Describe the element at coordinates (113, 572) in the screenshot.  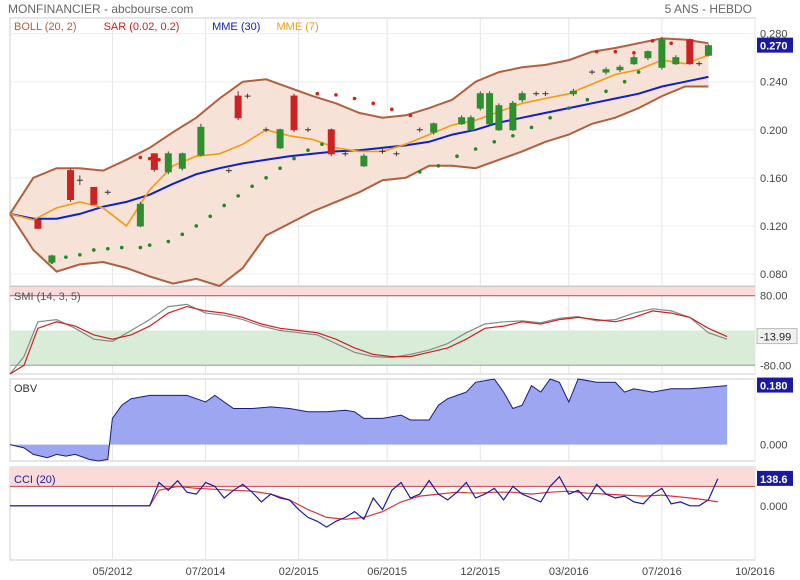
I see `x-tick-label: 05/2012` at that location.